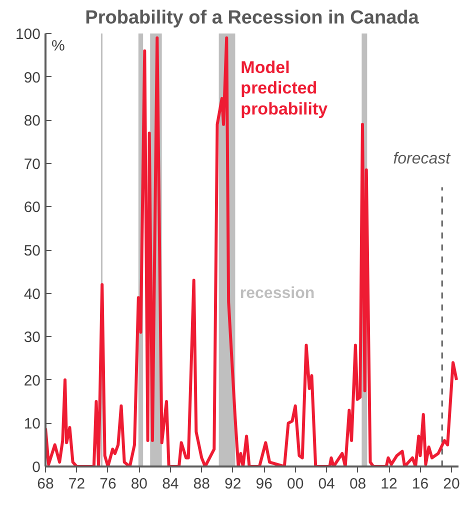  What do you see at coordinates (32, 381) in the screenshot?
I see `y-tick-label: 20` at bounding box center [32, 381].